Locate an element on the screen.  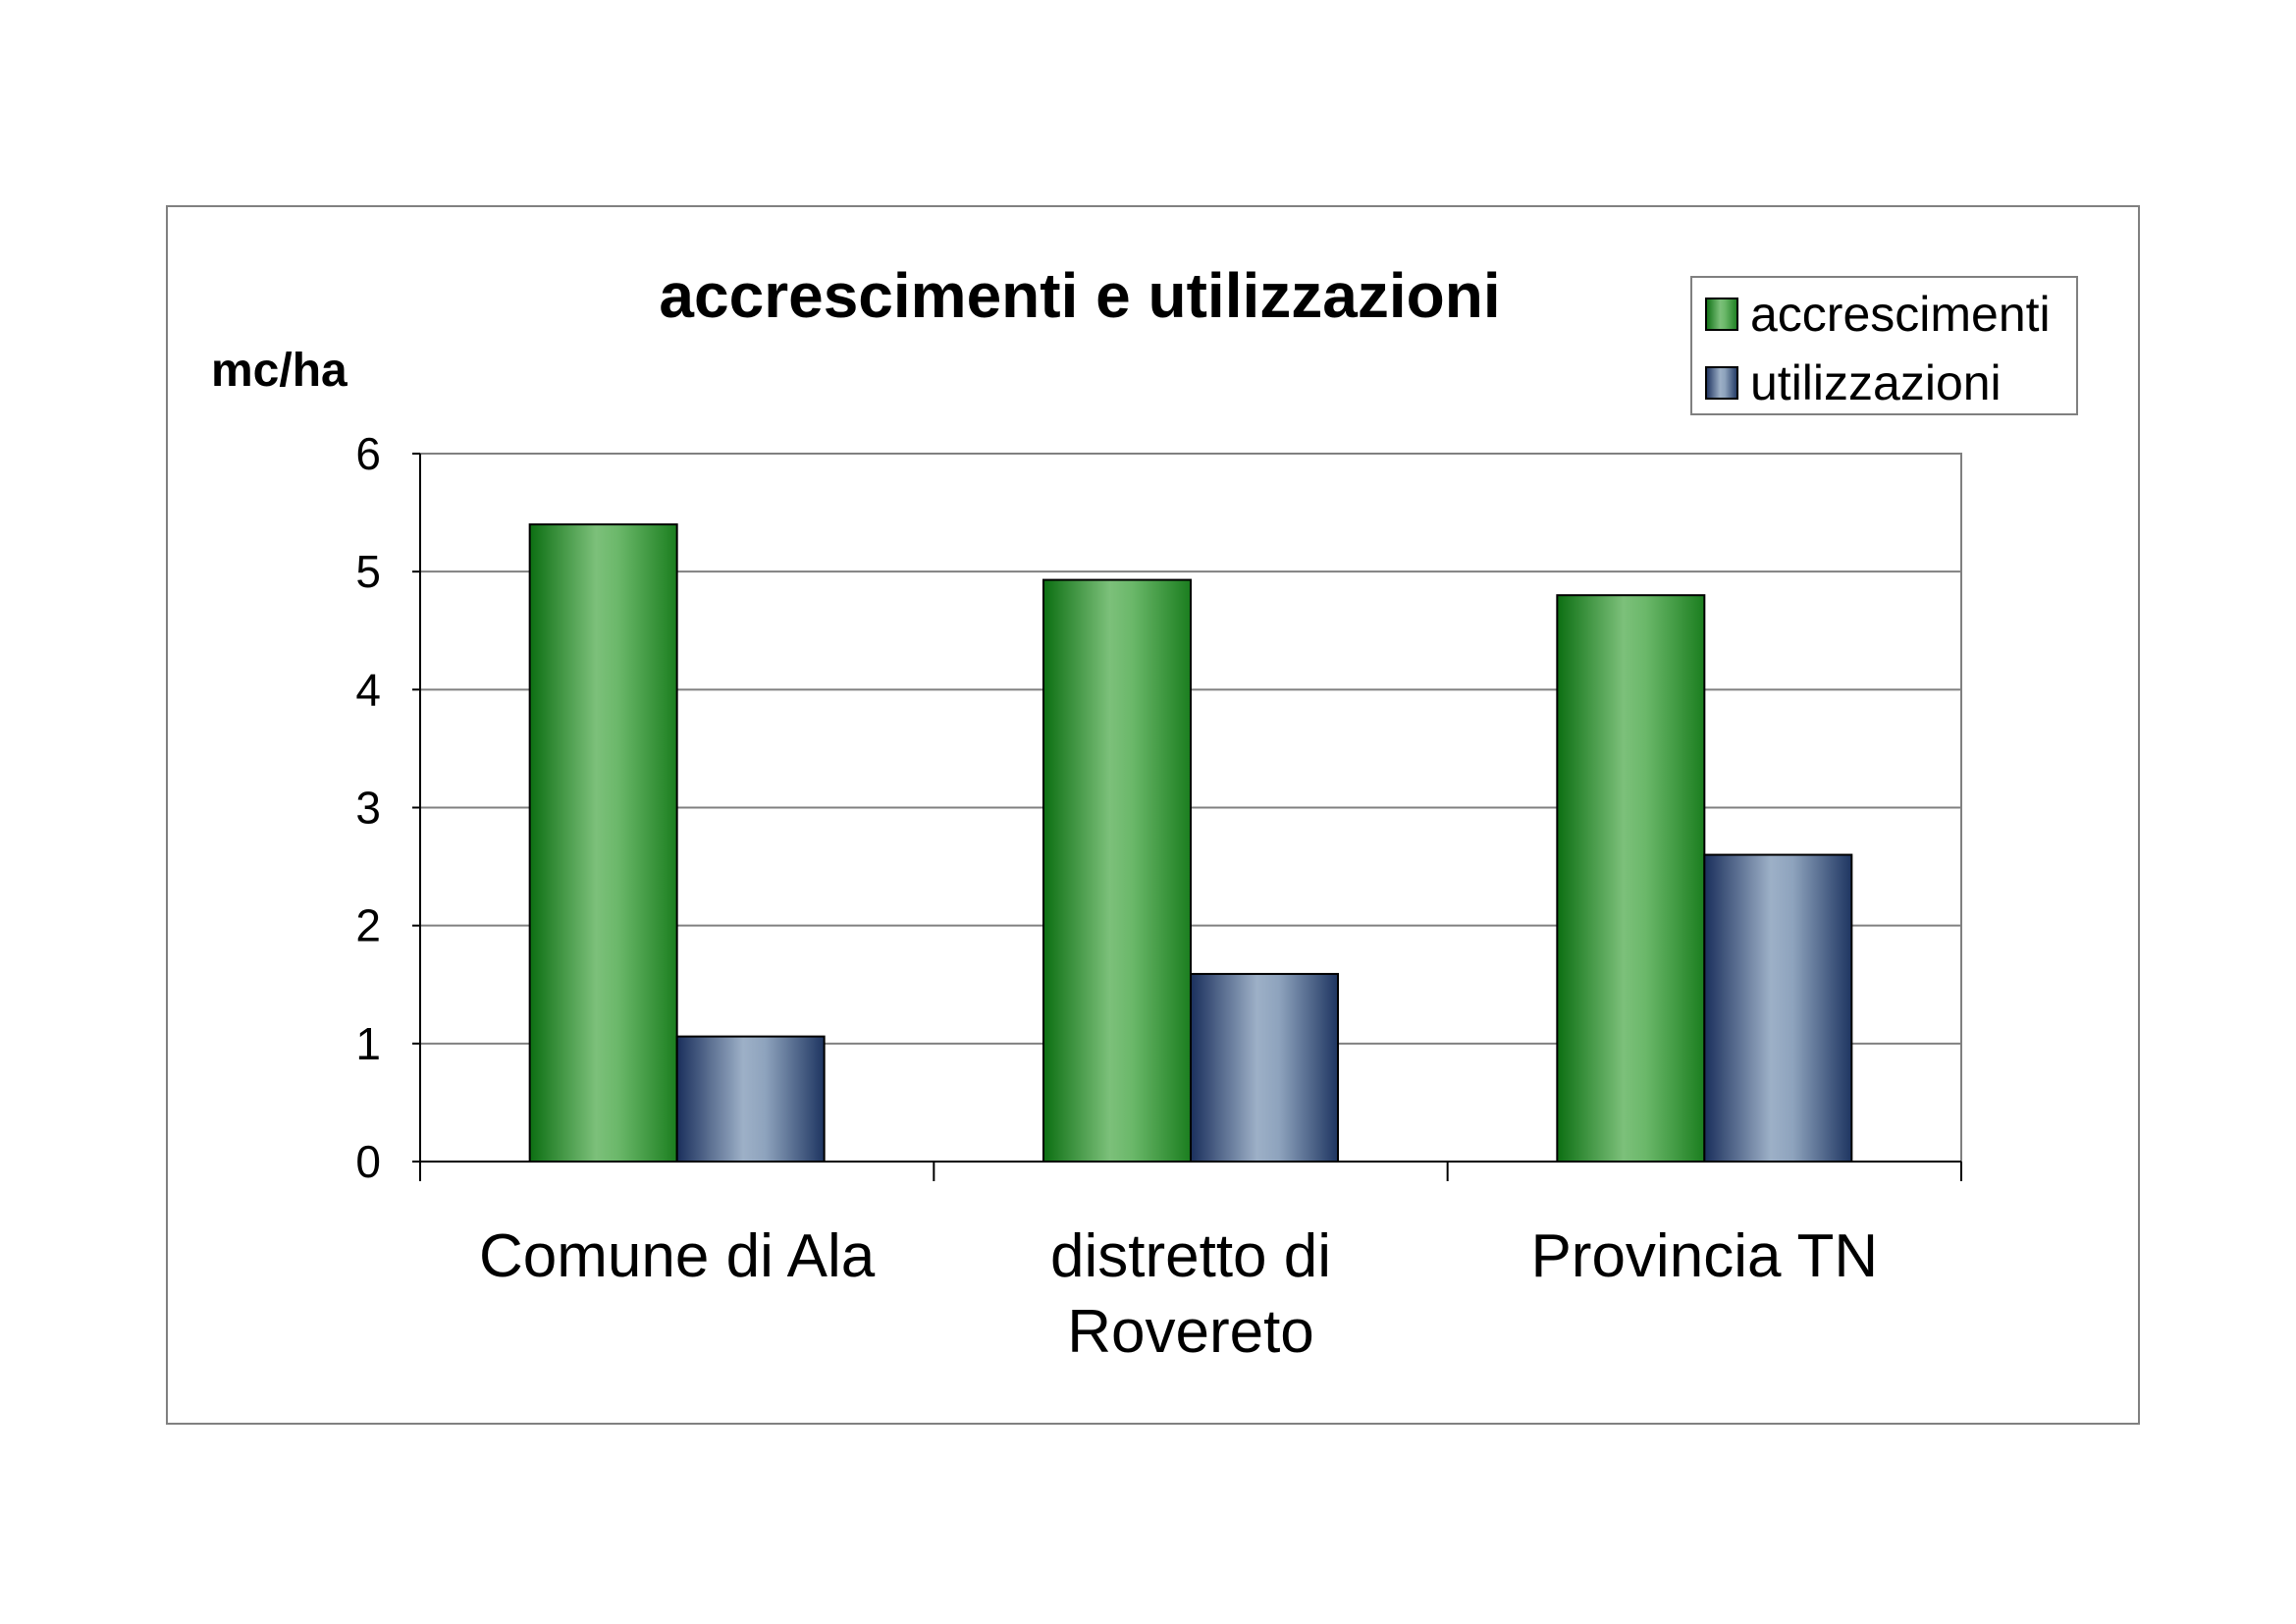
legend-box is located at coordinates (1884, 345).